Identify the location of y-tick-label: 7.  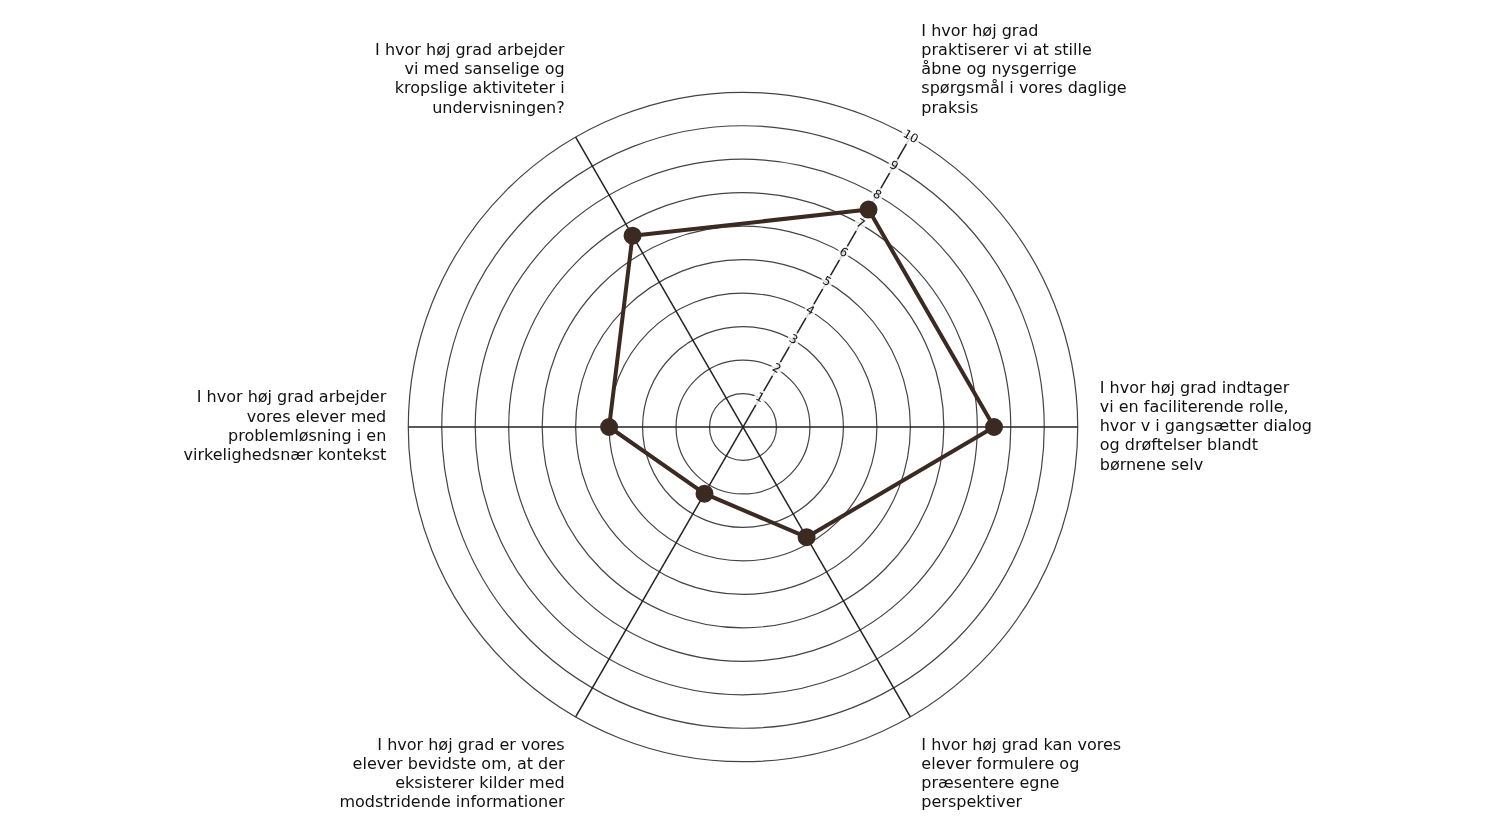
(860, 223).